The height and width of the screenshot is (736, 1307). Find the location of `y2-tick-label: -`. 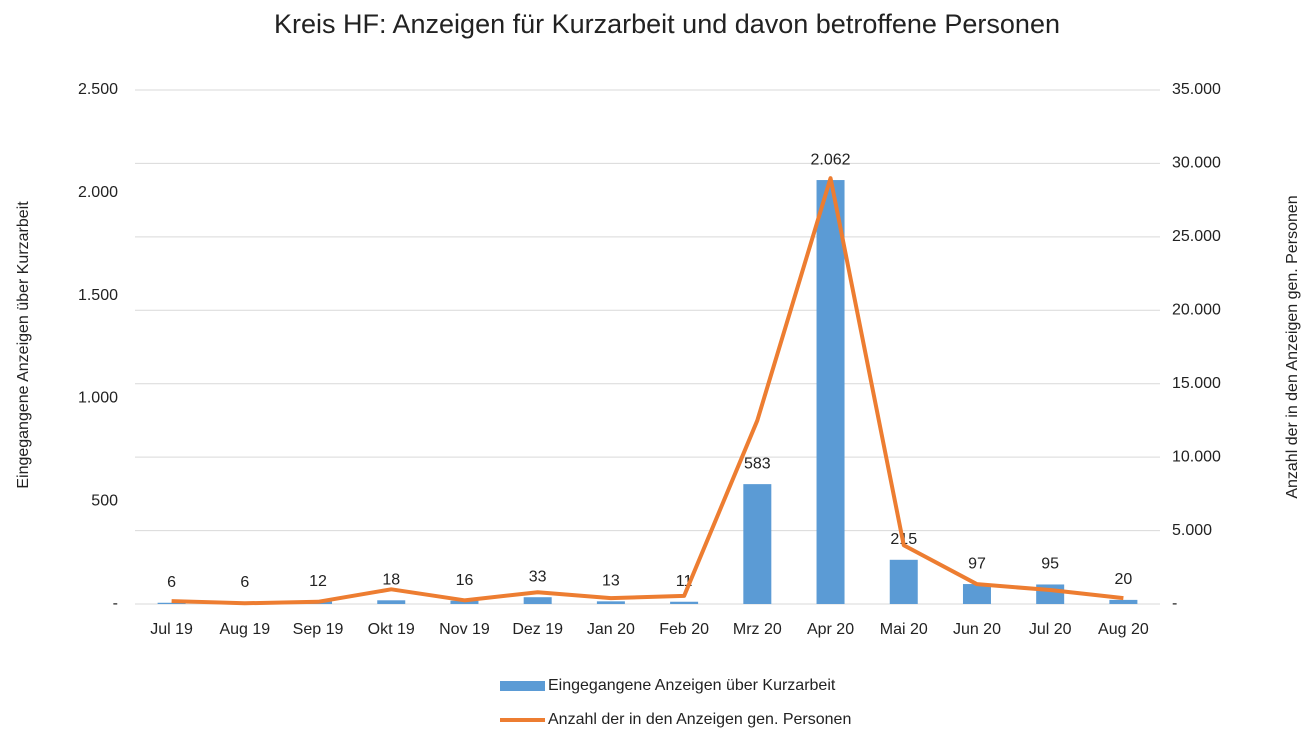

y2-tick-label: - is located at coordinates (1174, 603).